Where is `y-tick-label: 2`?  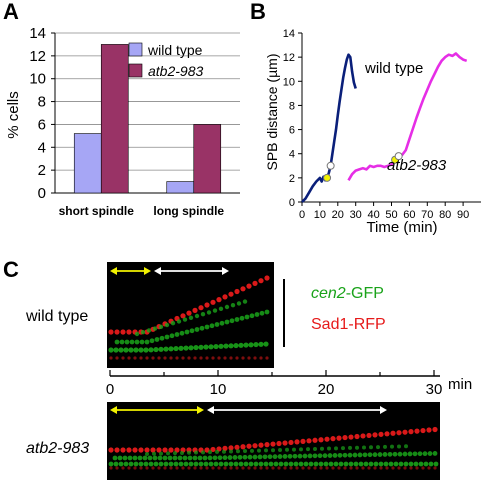
y-tick-label: 2 is located at coordinates (42, 170).